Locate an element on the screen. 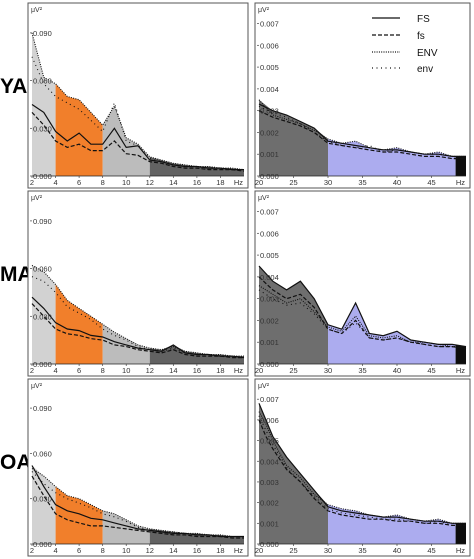  y-tick-label: 0.060 is located at coordinates (42, 81).